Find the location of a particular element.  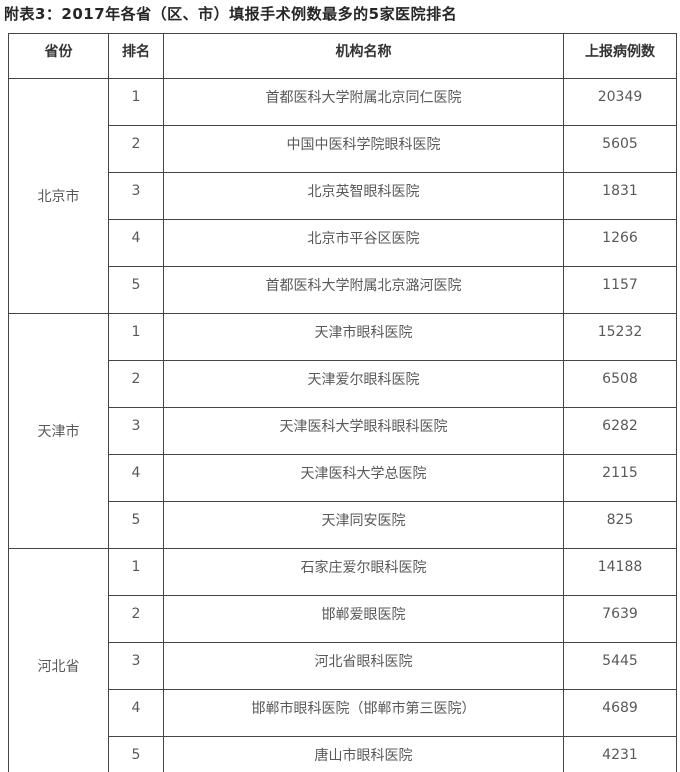

hospital-name-cell: 石家庄爱尔眼科医院 is located at coordinates (363, 572).